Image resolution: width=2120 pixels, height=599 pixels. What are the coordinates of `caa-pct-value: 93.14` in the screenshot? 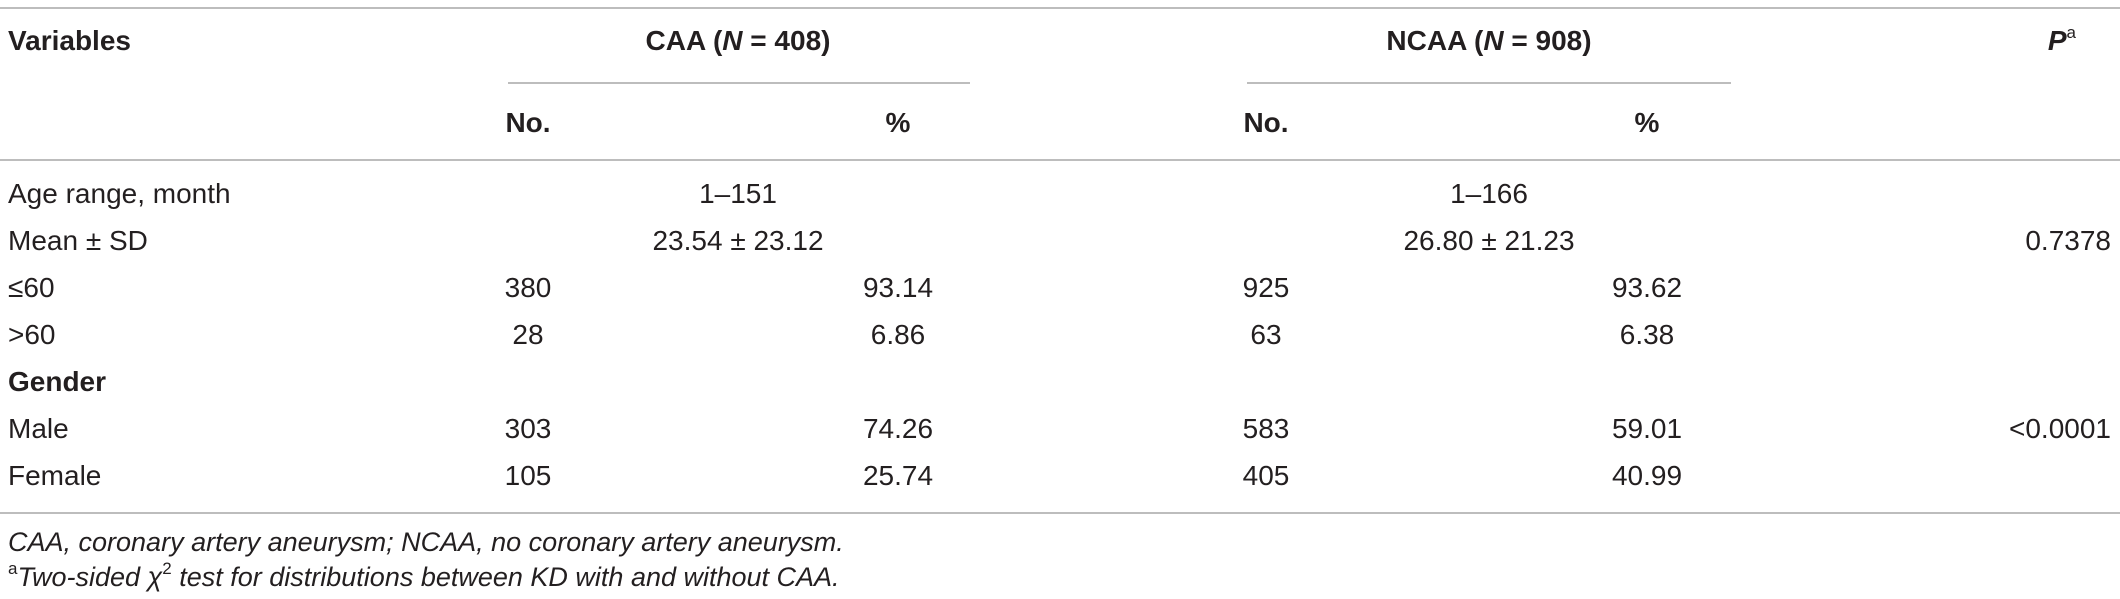 It's located at (898, 287).